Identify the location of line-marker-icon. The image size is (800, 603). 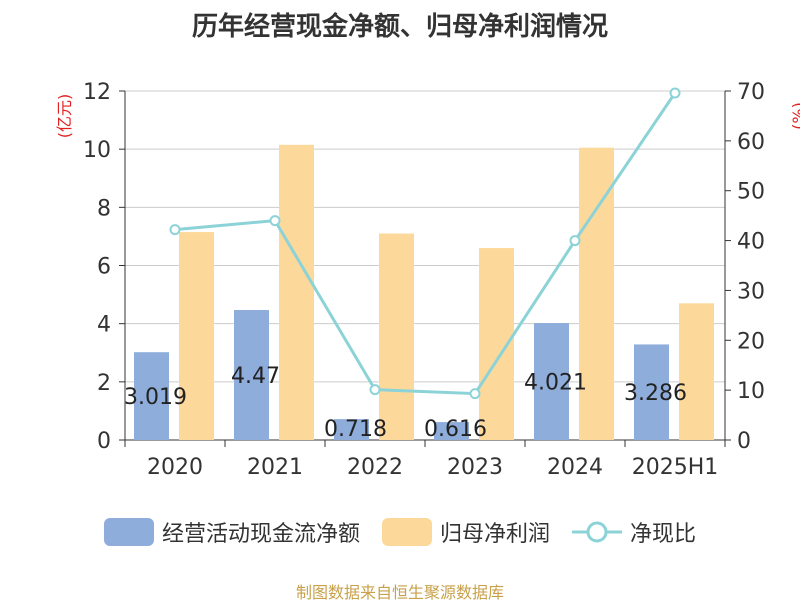
(597, 532).